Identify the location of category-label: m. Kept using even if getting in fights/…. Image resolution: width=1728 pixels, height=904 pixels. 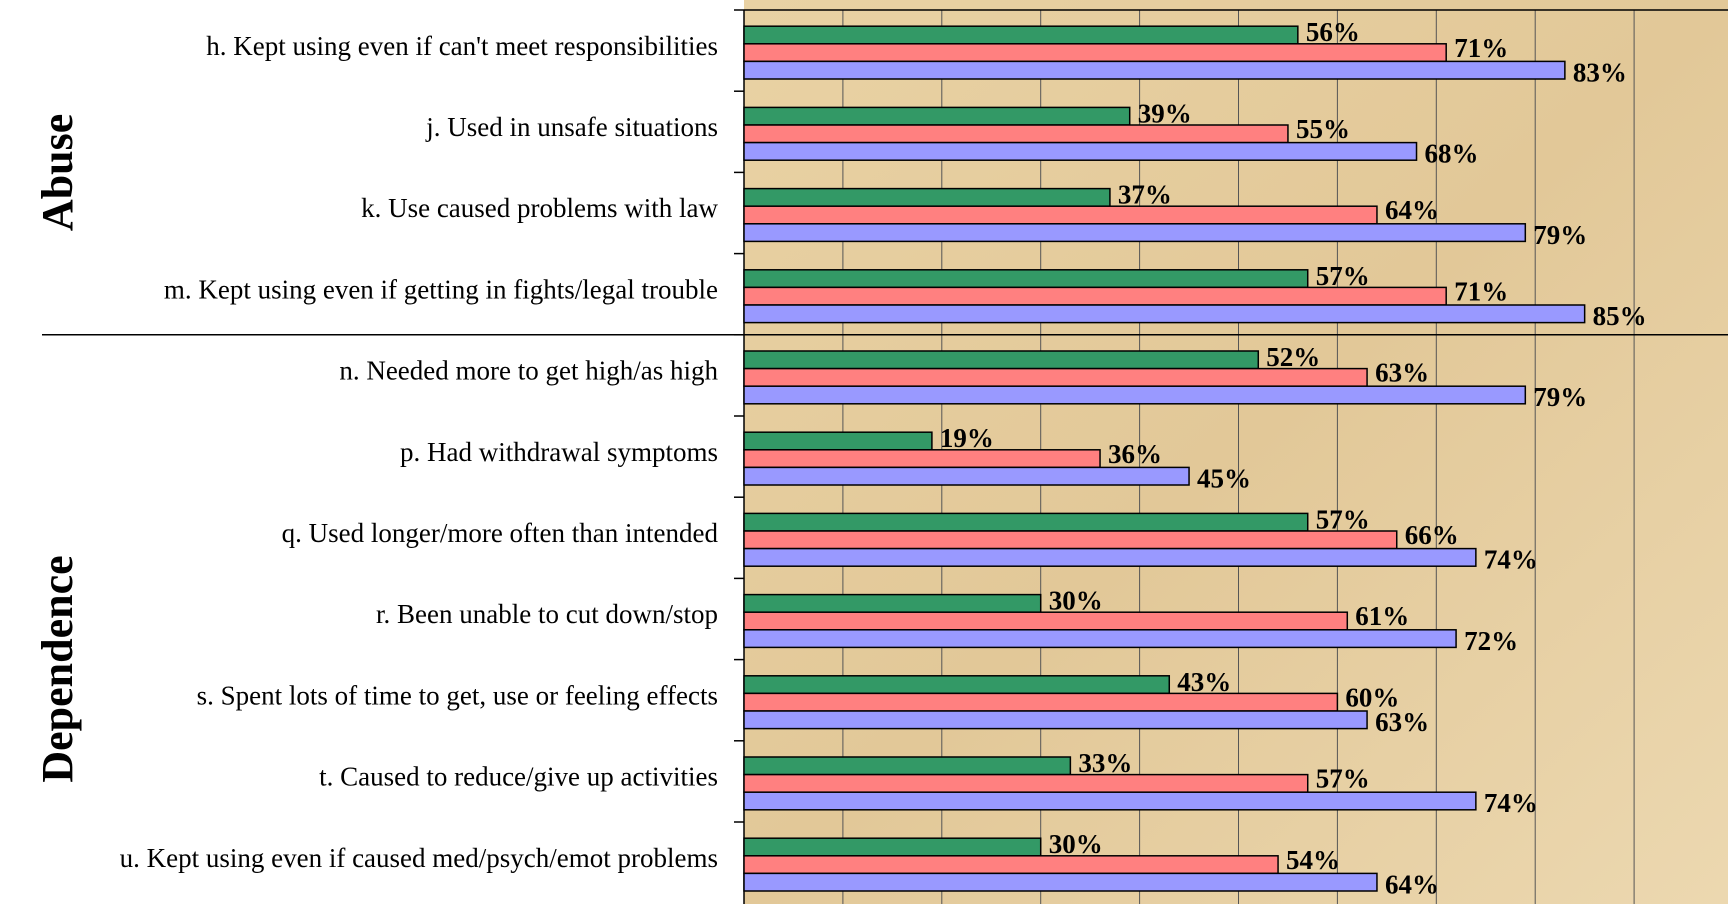
(441, 289).